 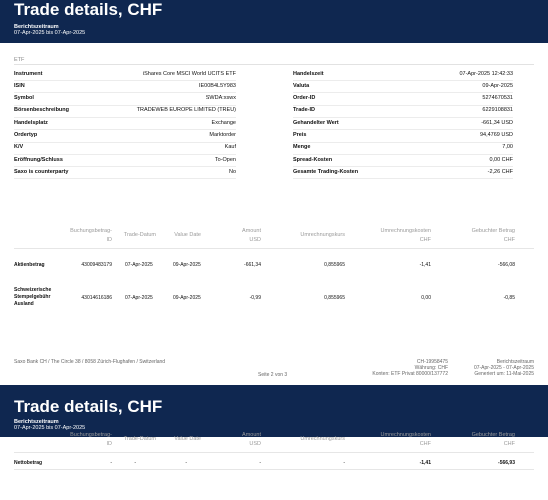 I want to click on row-id: -, so click(x=111, y=463).